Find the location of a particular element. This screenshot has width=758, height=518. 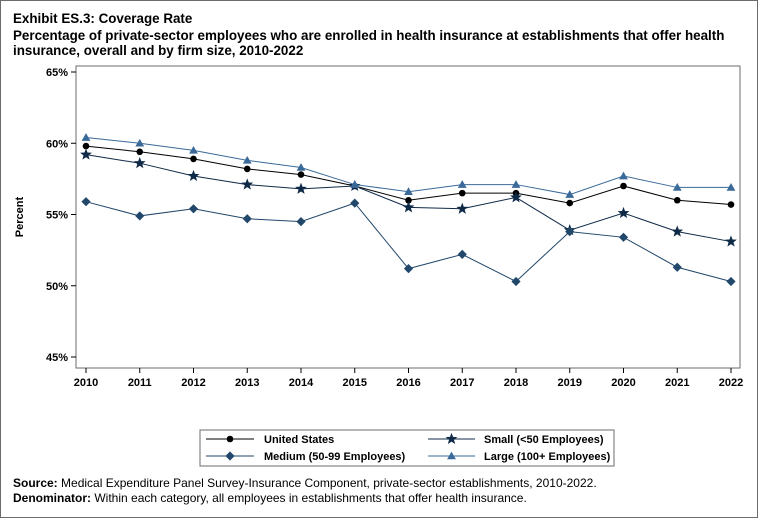

legend-entry: Large (100+ Employees) is located at coordinates (519, 457).